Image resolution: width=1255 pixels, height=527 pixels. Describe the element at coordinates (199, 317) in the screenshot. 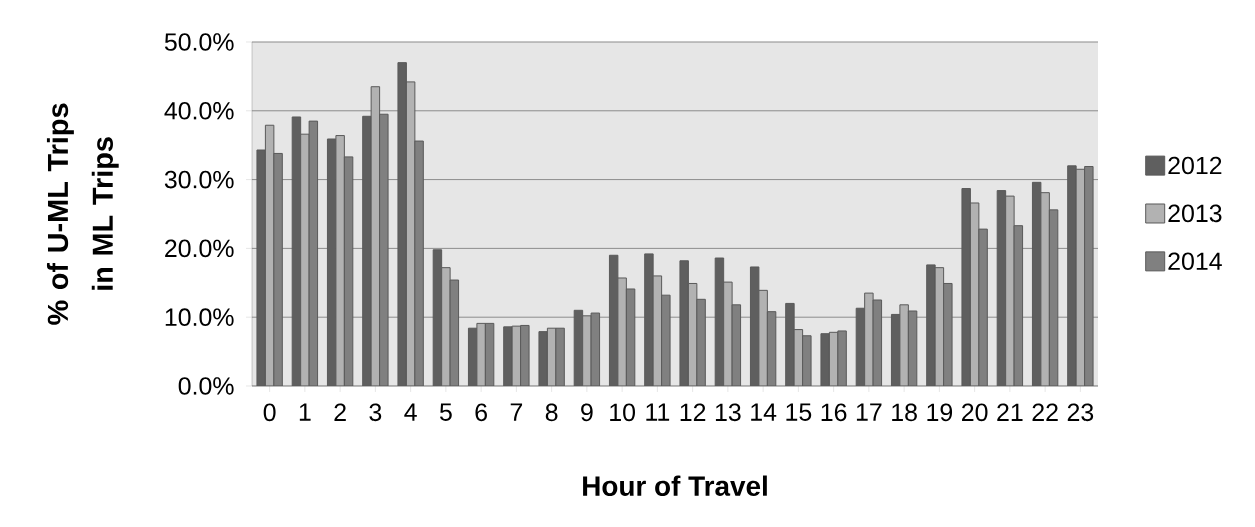

I see `y-tick-label: 10.0%` at that location.